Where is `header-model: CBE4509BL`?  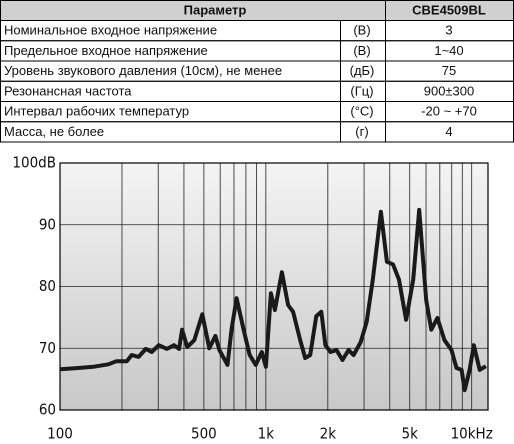 header-model: CBE4509BL is located at coordinates (449, 9).